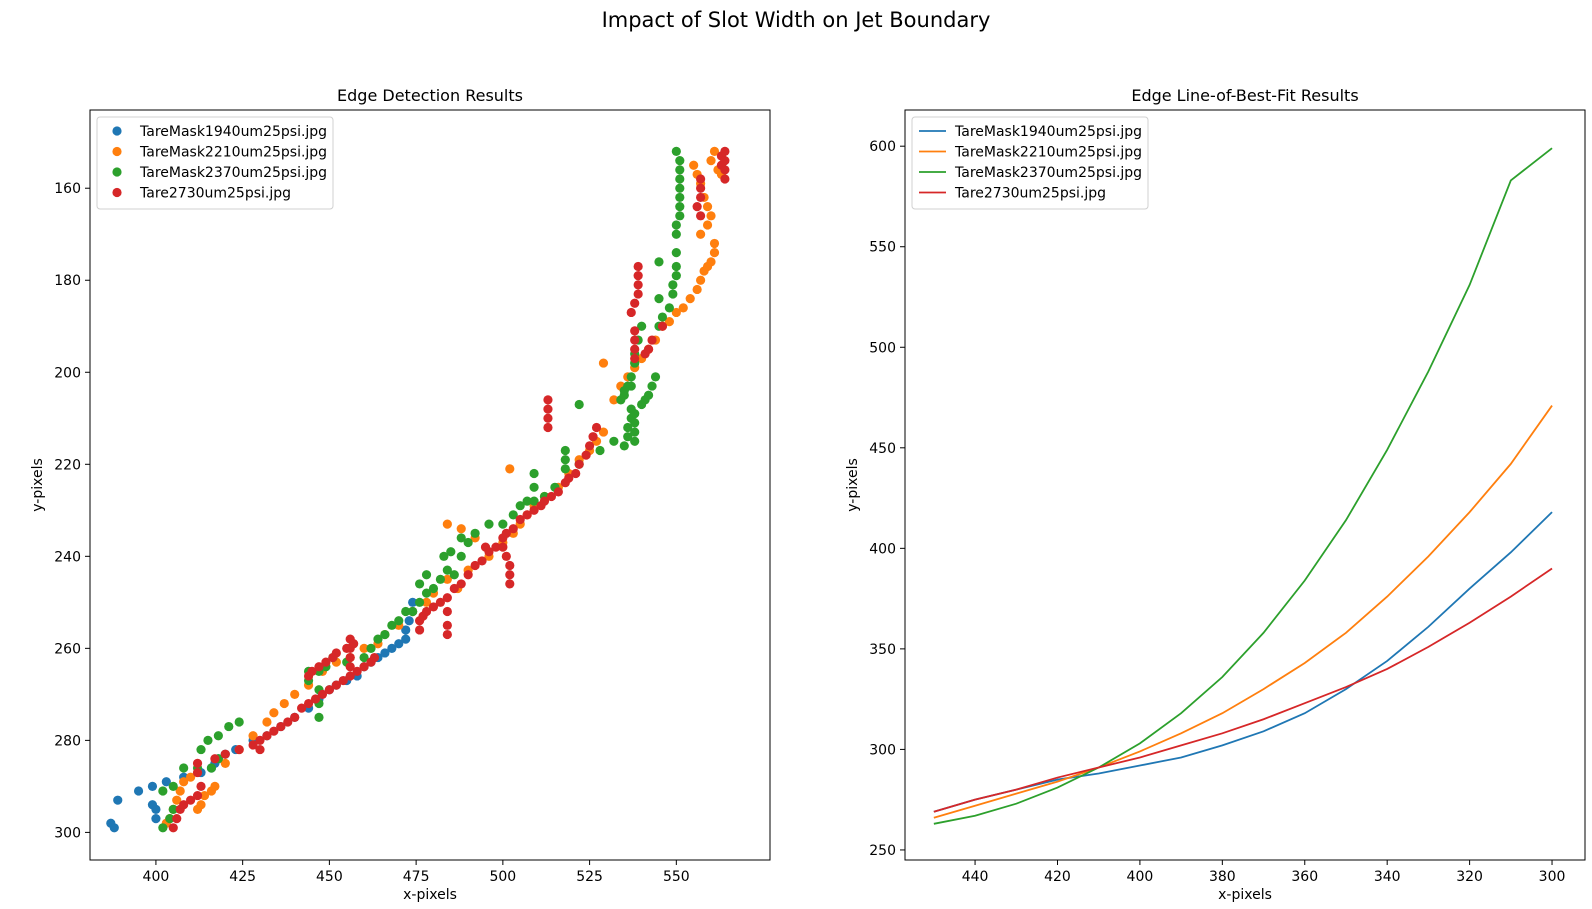  Describe the element at coordinates (67, 649) in the screenshot. I see `y-tick-label: 260` at that location.